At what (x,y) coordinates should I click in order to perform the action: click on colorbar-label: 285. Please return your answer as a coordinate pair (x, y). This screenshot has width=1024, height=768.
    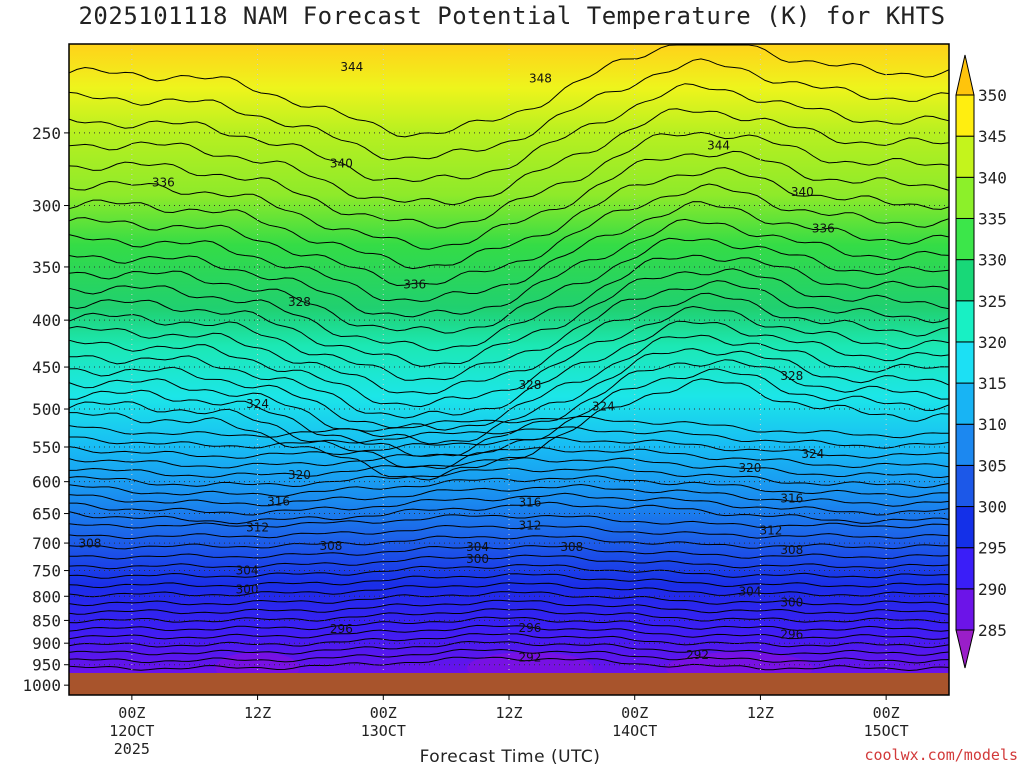
    Looking at the image, I should click on (992, 630).